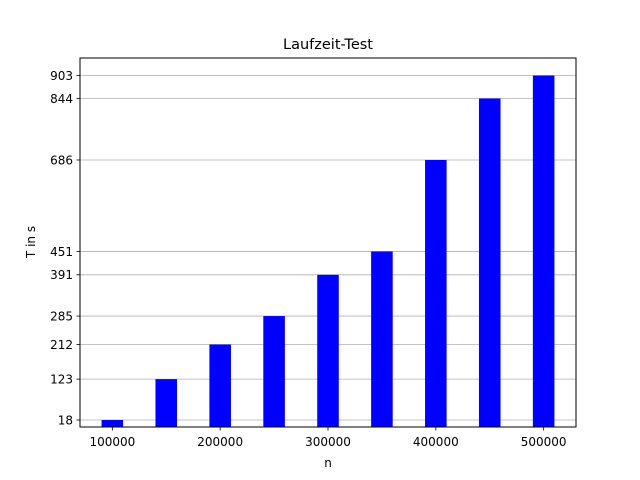 Image resolution: width=640 pixels, height=480 pixels. I want to click on y-tick-label: 285, so click(61, 316).